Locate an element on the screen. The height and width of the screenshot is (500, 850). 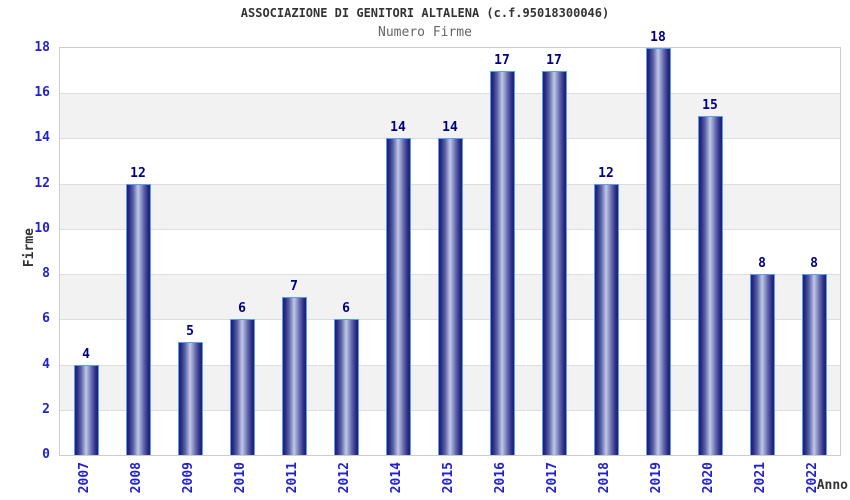
bar-2015 is located at coordinates (450, 296).